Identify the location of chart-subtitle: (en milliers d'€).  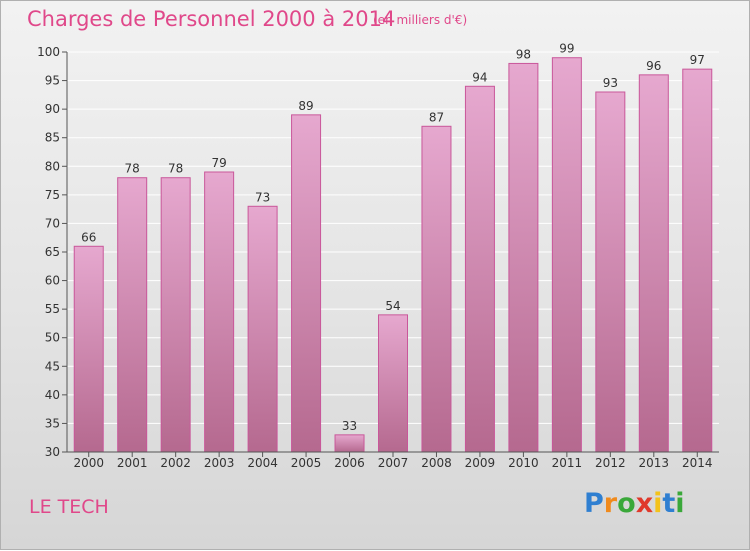
(420, 20).